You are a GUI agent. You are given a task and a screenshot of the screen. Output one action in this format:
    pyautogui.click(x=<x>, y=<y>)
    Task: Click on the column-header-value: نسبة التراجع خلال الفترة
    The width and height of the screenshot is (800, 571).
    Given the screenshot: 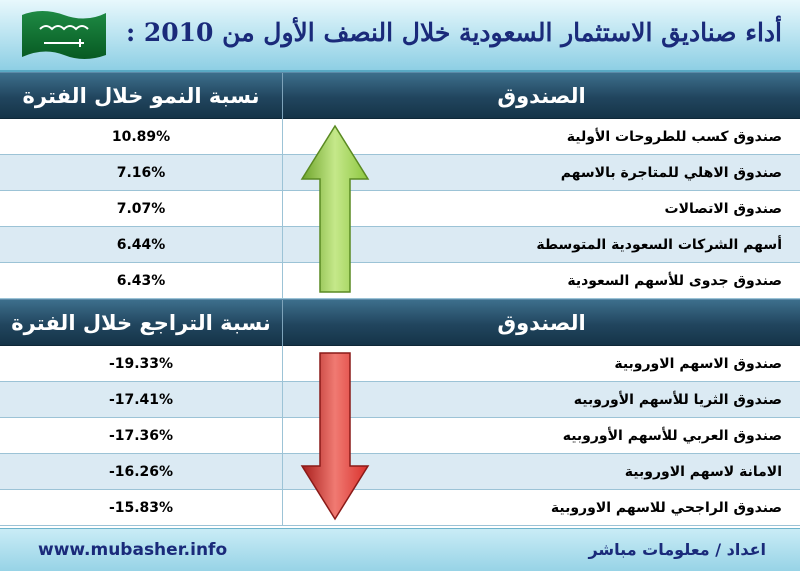 What is the action you would take?
    pyautogui.click(x=141, y=323)
    